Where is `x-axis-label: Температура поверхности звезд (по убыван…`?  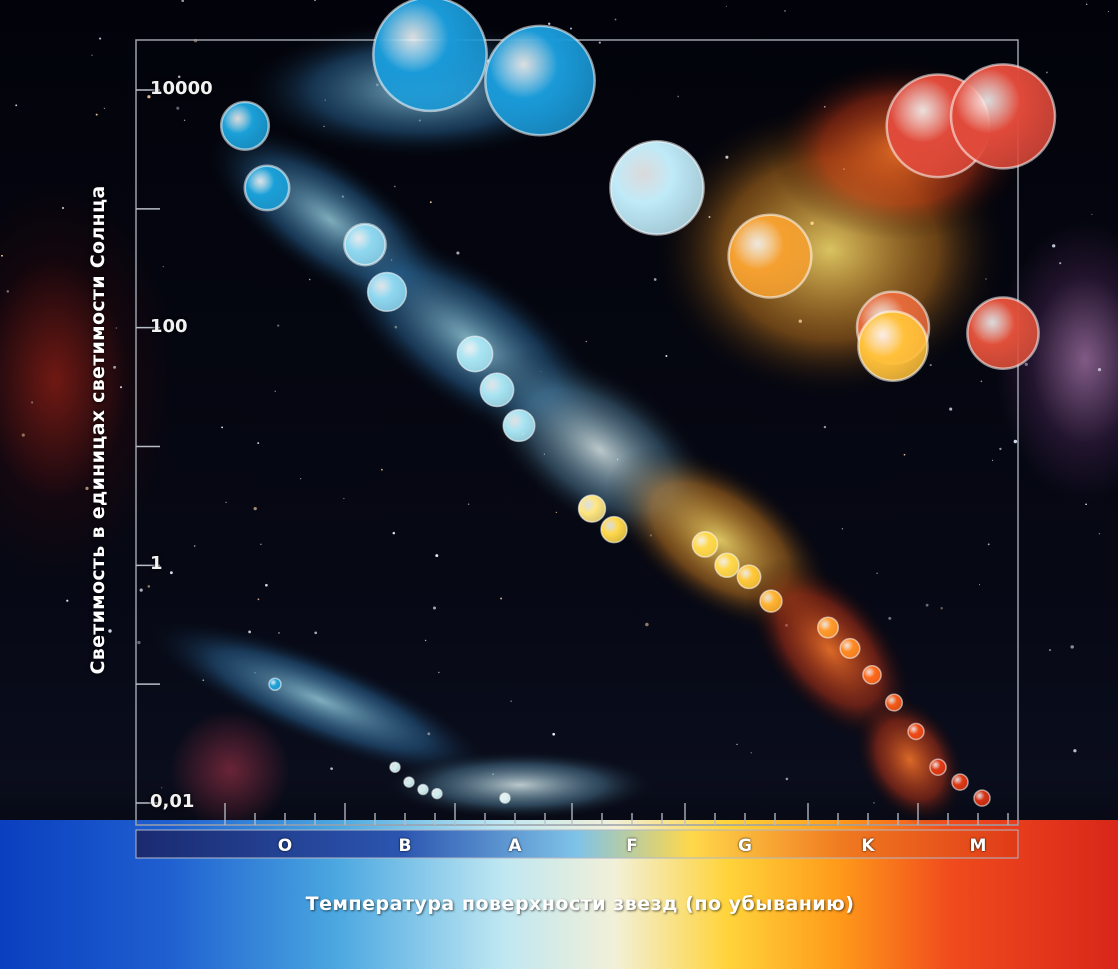
x-axis-label: Температура поверхности звезд (по убыван… is located at coordinates (580, 904).